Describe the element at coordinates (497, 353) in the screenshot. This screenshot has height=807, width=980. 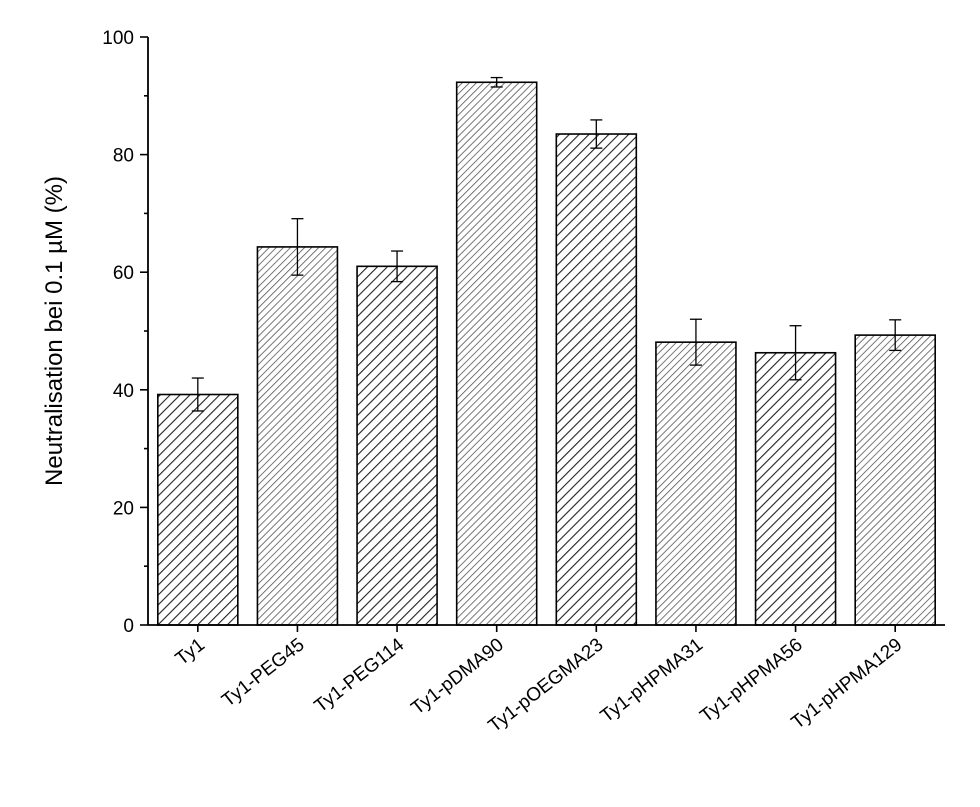
I see `bar-ty1-pdma90` at that location.